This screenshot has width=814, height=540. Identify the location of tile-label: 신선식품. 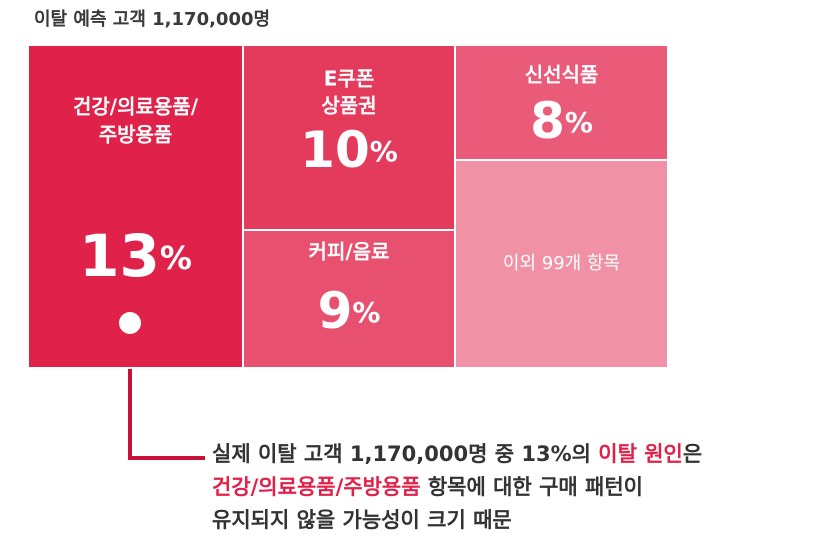
(562, 75).